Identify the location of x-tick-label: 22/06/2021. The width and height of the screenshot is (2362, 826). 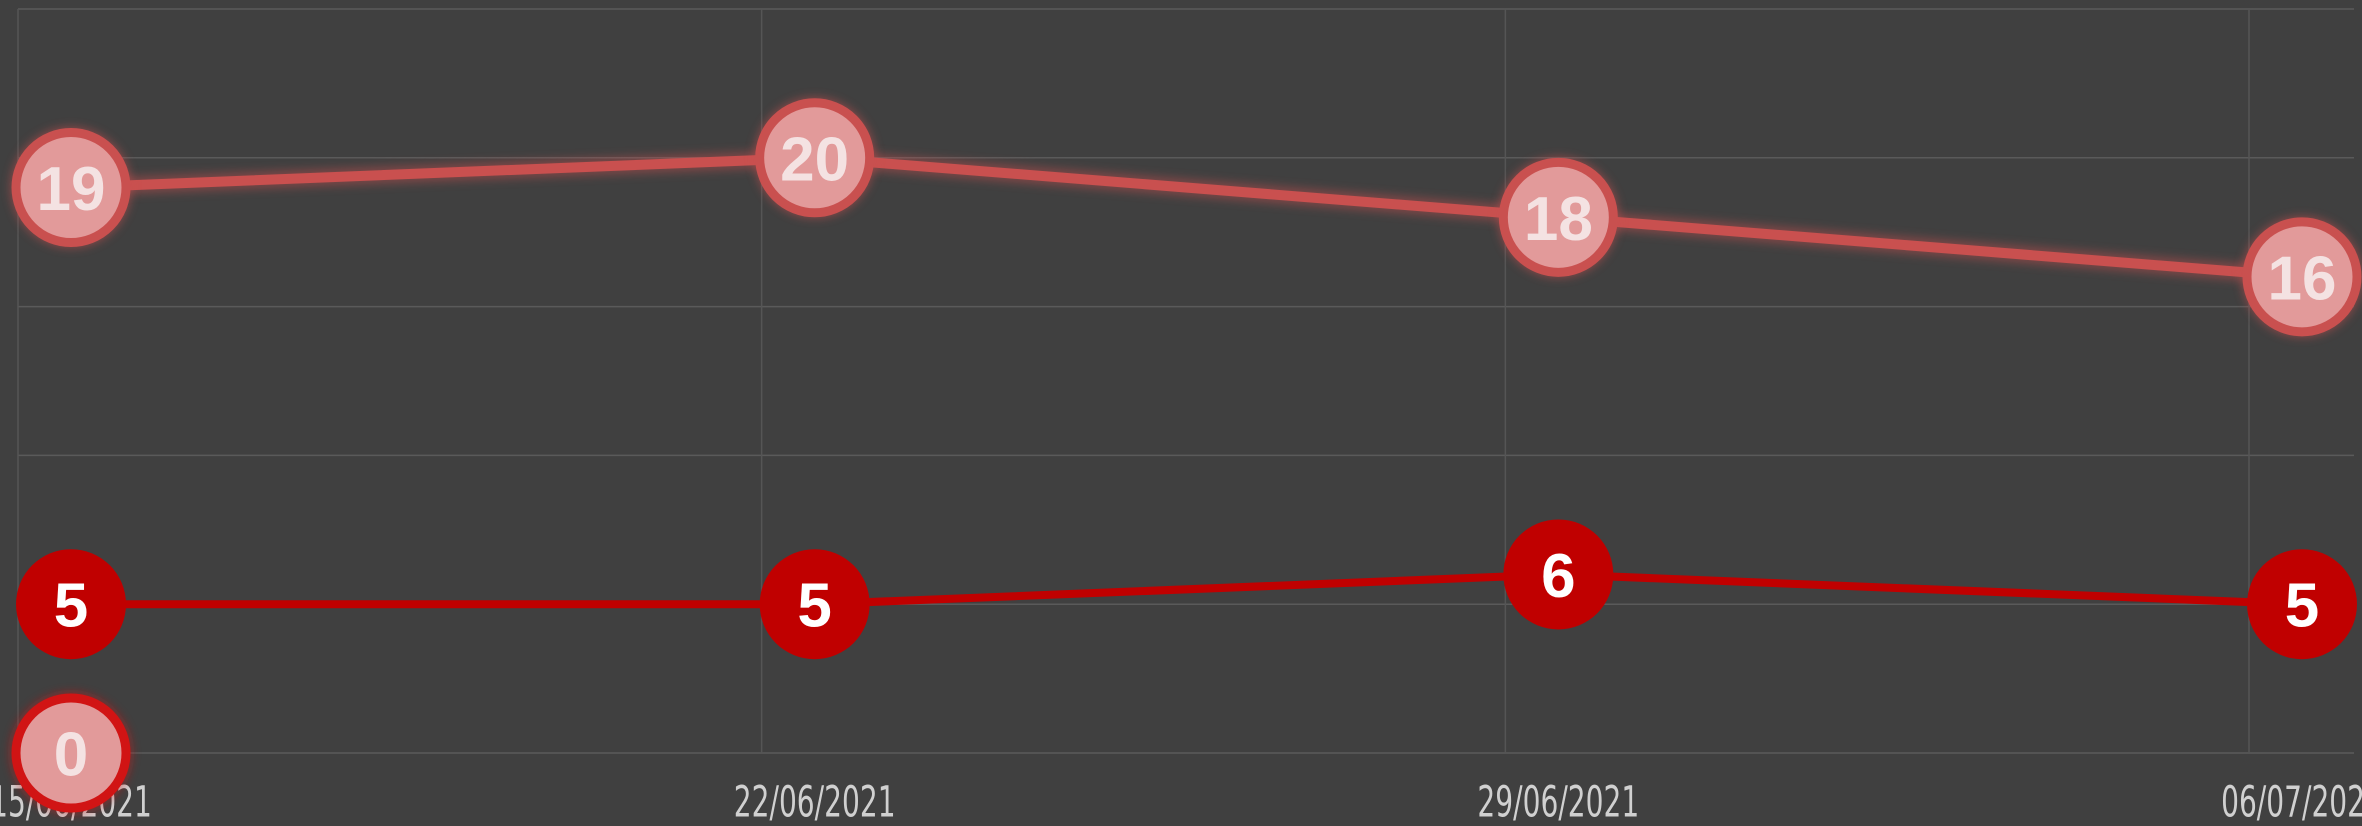
(815, 802).